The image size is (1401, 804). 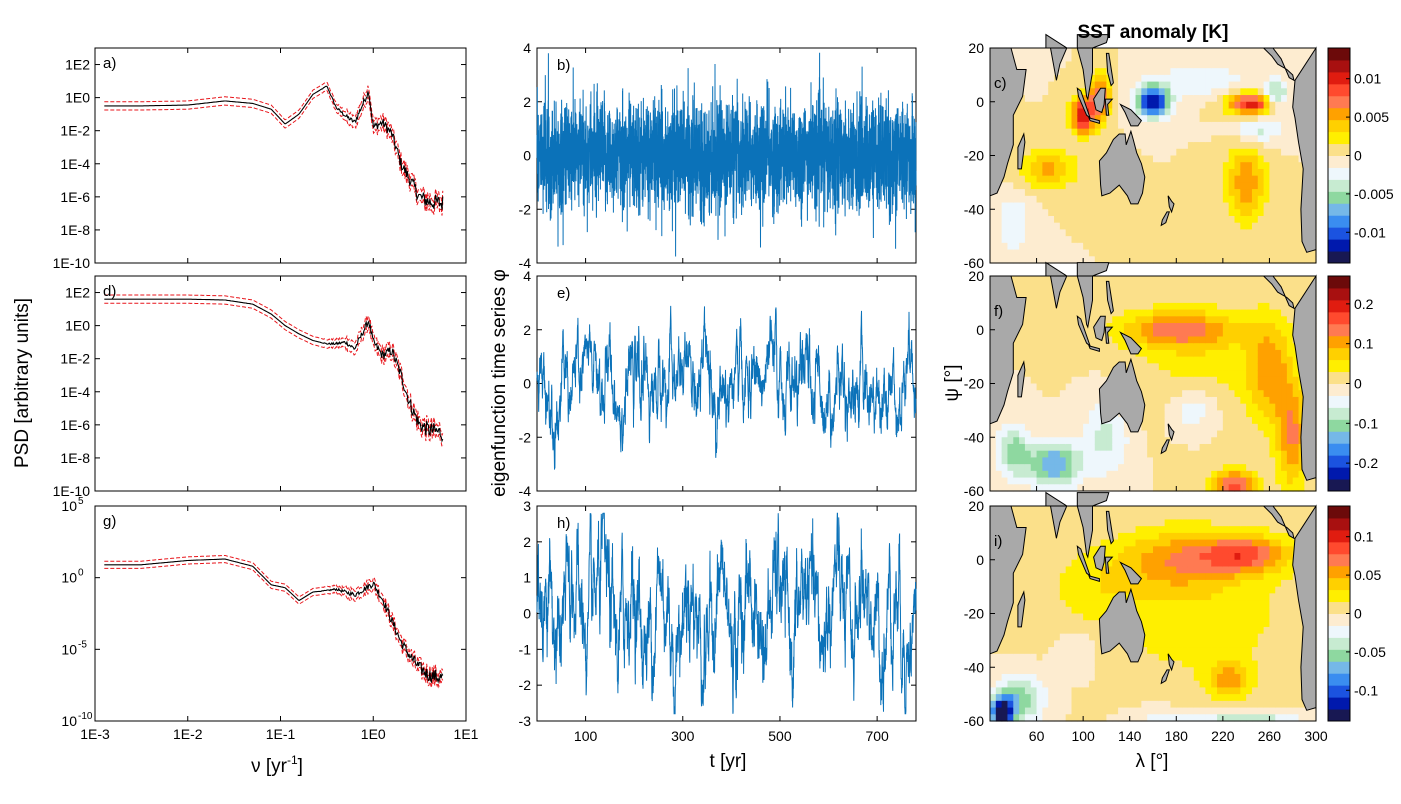 I want to click on colorbar-swatch, so click(x=1339, y=257).